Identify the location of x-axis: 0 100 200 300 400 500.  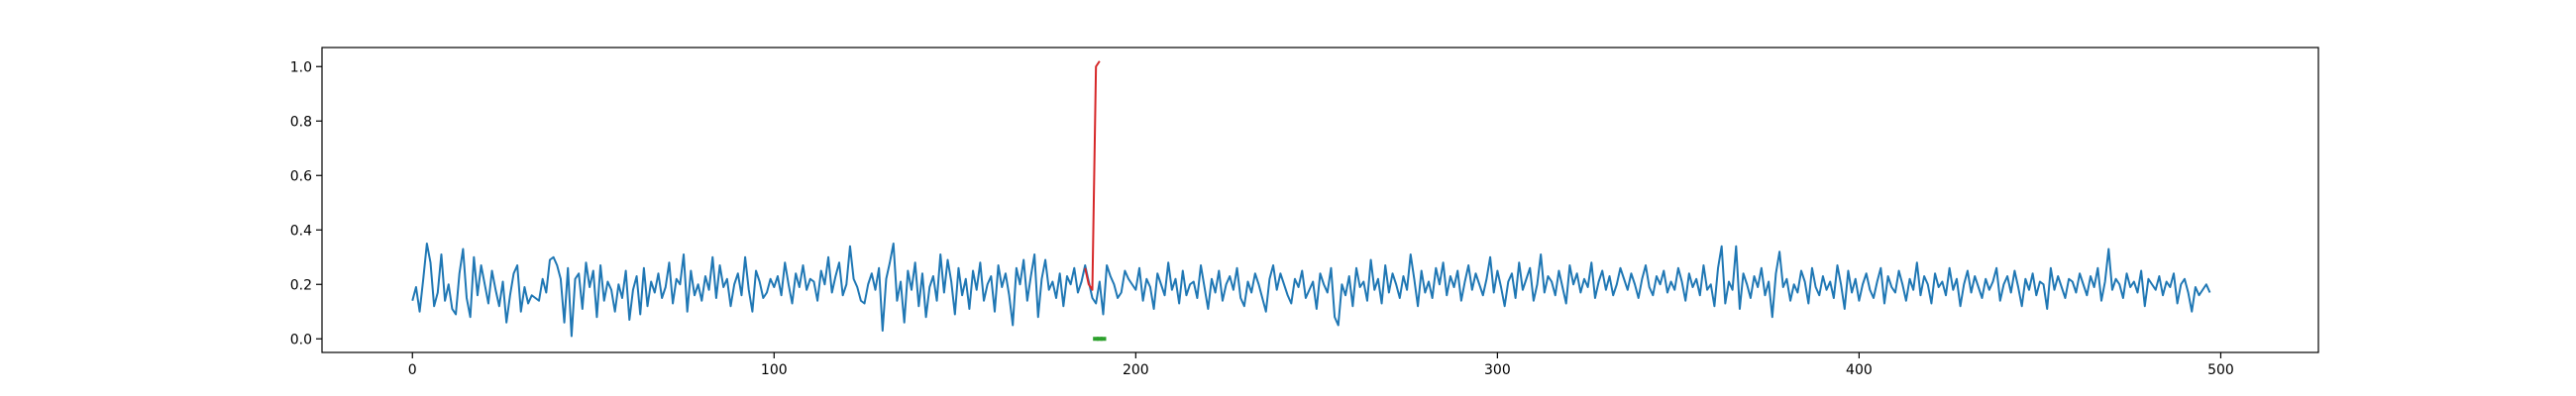
(1321, 365).